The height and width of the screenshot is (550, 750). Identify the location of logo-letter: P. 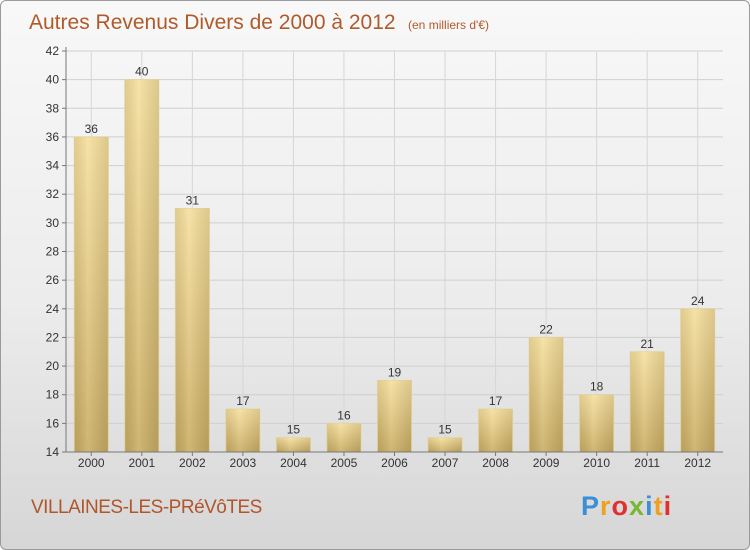
(591, 506).